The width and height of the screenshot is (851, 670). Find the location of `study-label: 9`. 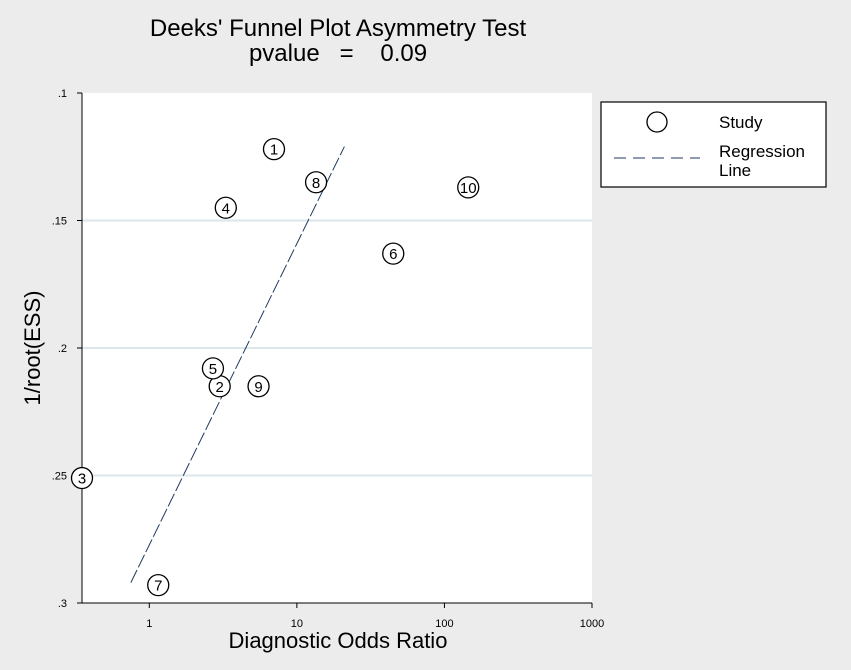

study-label: 9 is located at coordinates (258, 387).